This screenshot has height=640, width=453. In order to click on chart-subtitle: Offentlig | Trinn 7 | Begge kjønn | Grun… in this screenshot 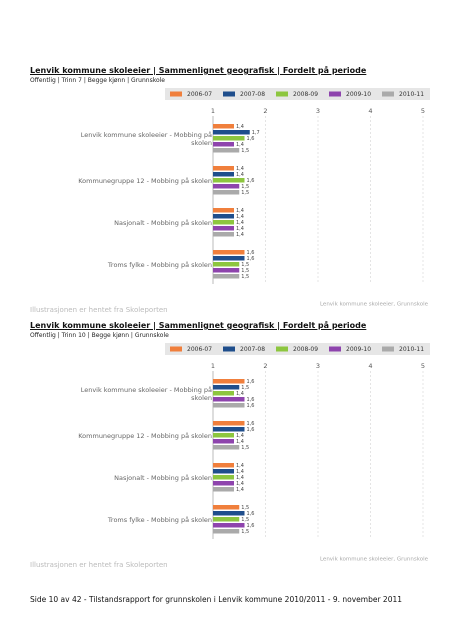, I will do `click(97, 80)`.